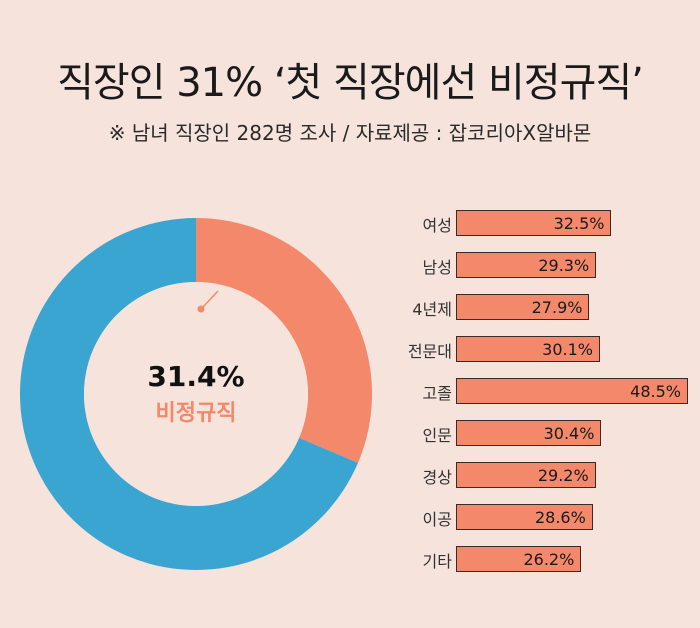 The height and width of the screenshot is (628, 700). Describe the element at coordinates (437, 519) in the screenshot. I see `bar-category-label: 이공` at that location.